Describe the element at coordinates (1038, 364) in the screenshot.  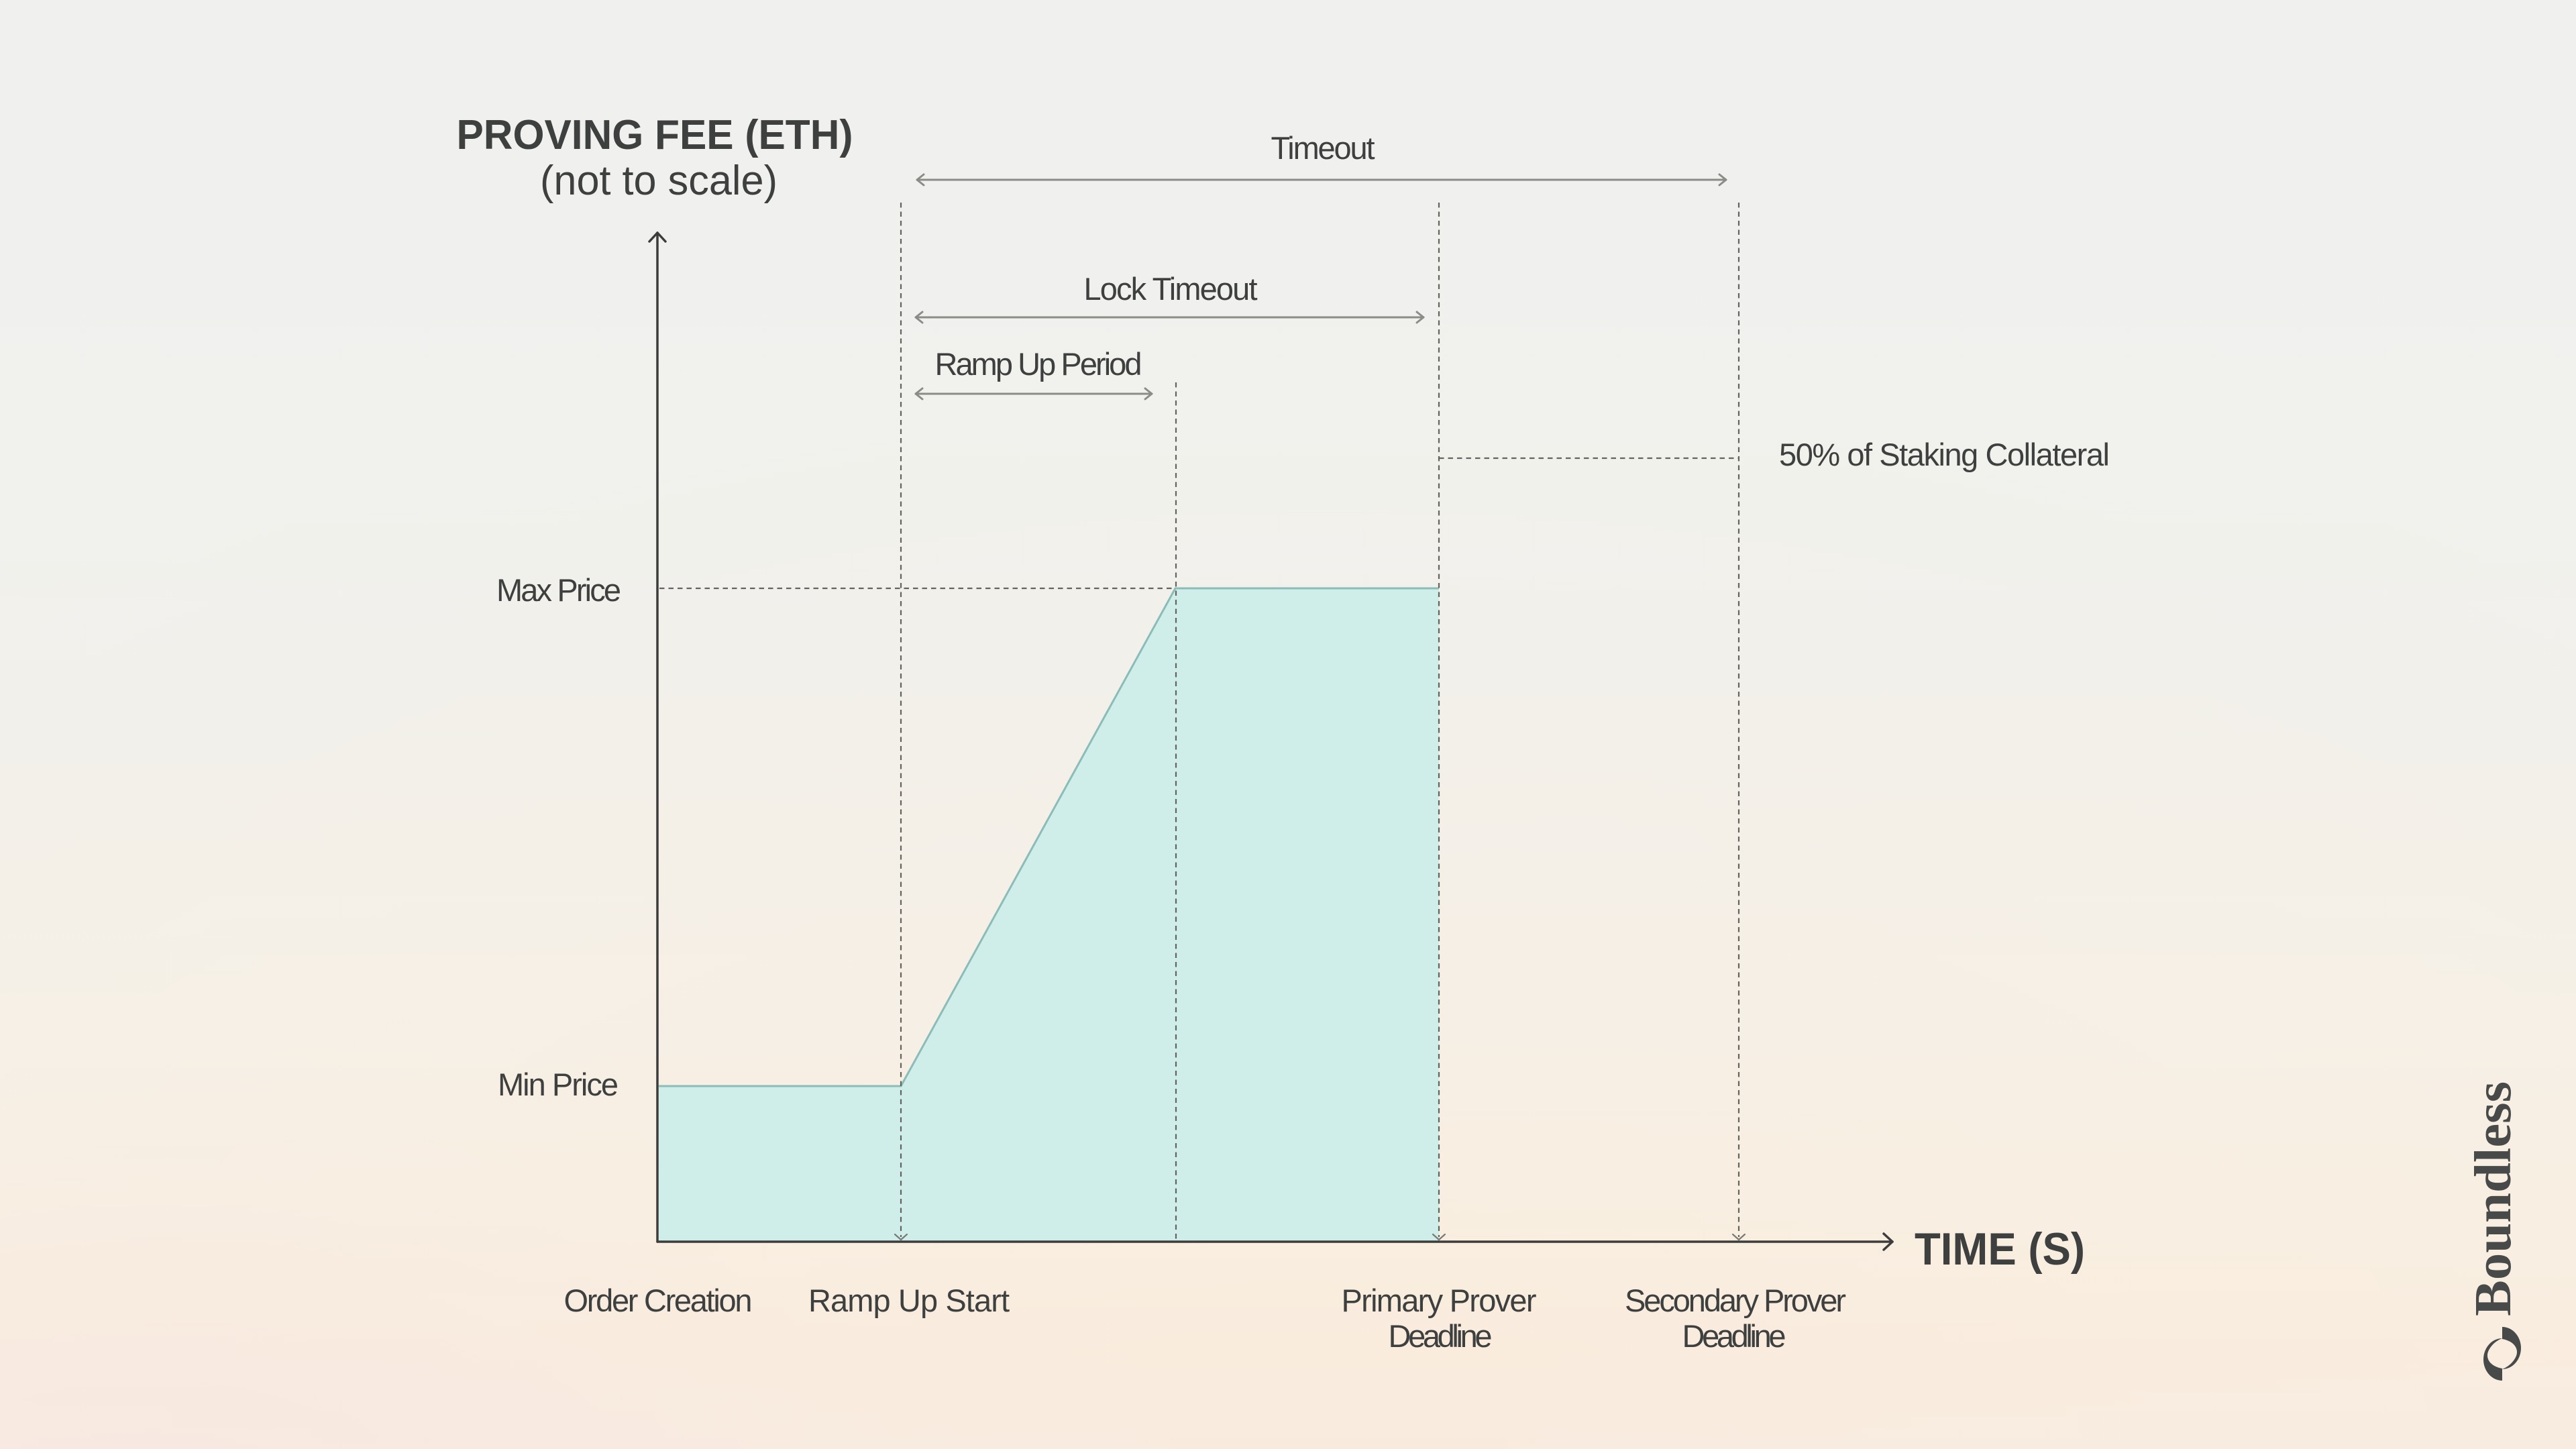
I see `svg-text: Ramp Up Period` at that location.